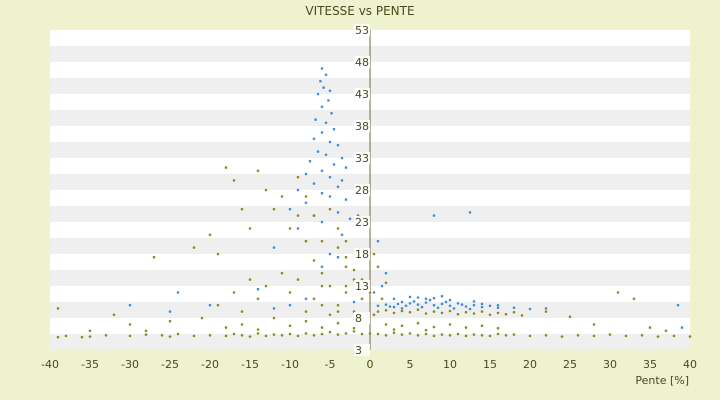 Image resolution: width=720 pixels, height=400 pixels. Describe the element at coordinates (250, 364) in the screenshot. I see `x-tick-label: -15` at that location.